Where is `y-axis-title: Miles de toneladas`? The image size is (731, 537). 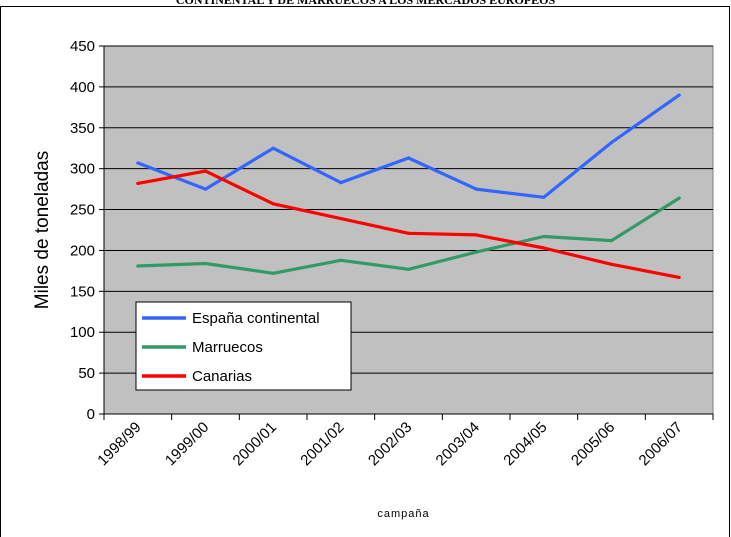
y-axis-title: Miles de toneladas is located at coordinates (42, 230).